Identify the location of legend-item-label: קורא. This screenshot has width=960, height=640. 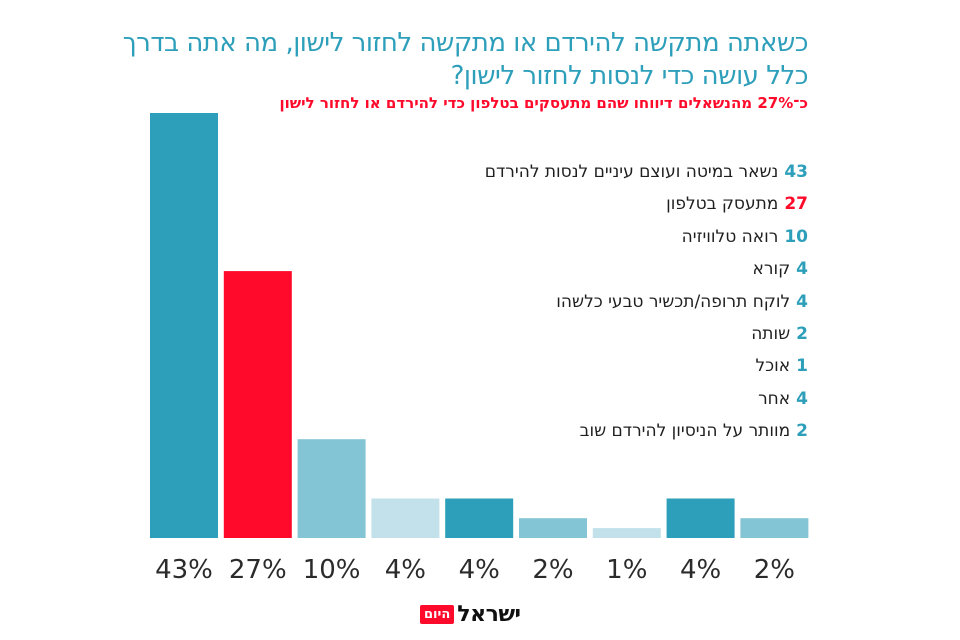
(771, 269).